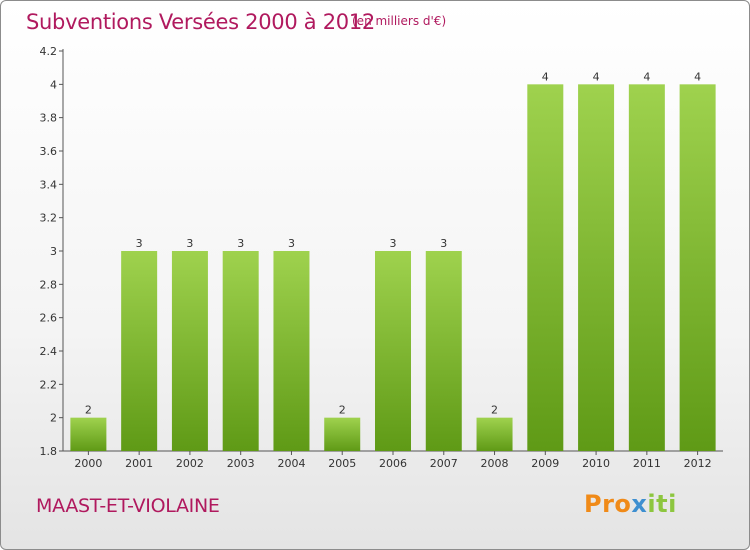 This screenshot has width=750, height=550. Describe the element at coordinates (49, 384) in the screenshot. I see `y-tick-label: 2.2` at that location.